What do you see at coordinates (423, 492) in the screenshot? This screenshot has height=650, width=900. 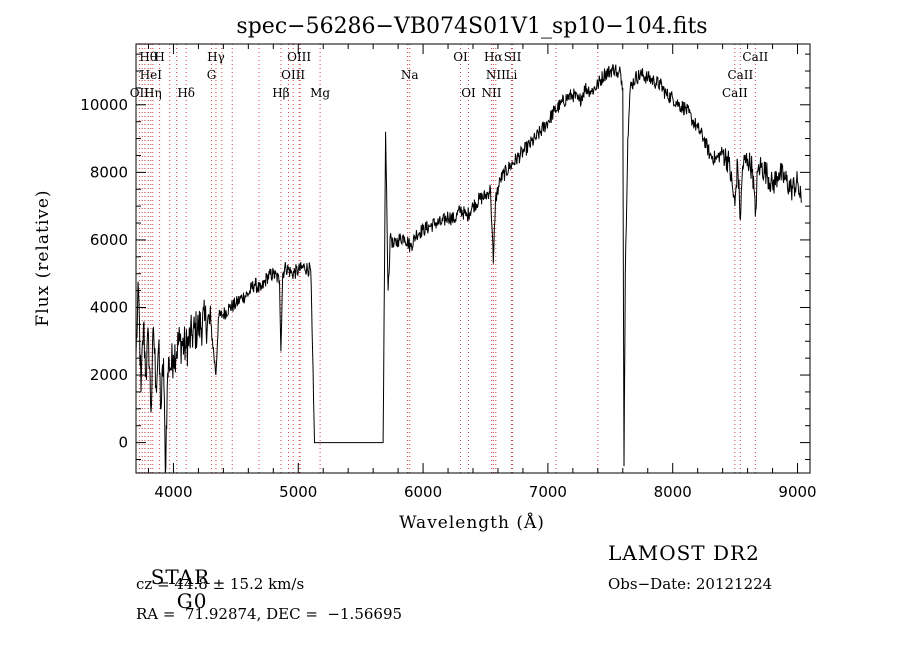 I see `x-tick-label: 6000` at bounding box center [423, 492].